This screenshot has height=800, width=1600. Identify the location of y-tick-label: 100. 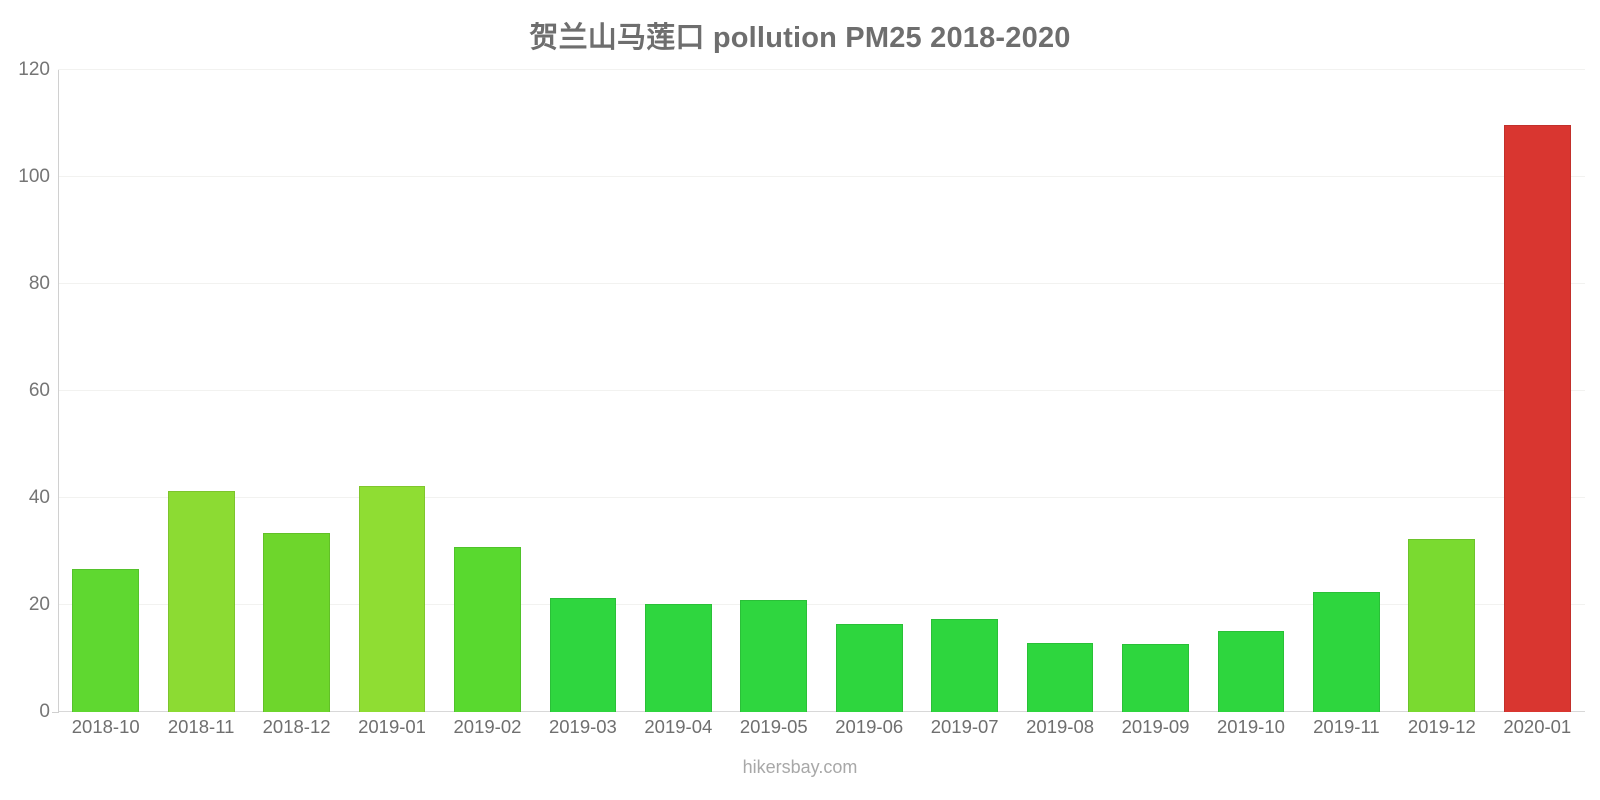
(34, 176).